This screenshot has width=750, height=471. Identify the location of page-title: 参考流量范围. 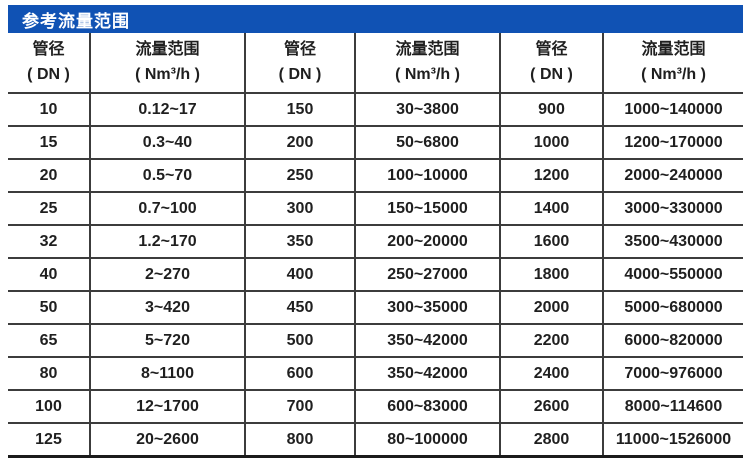
(76, 21).